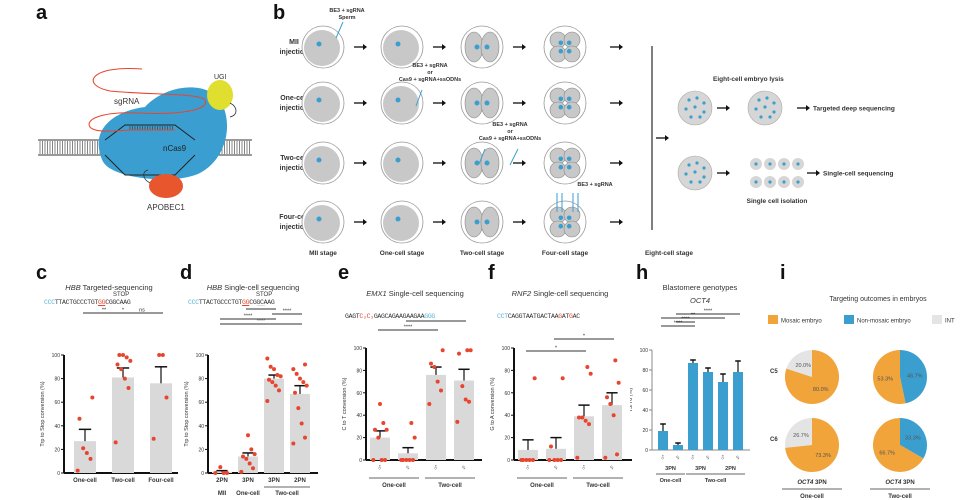 This screenshot has height=500, width=978. I want to click on row-label: C5, so click(774, 372).